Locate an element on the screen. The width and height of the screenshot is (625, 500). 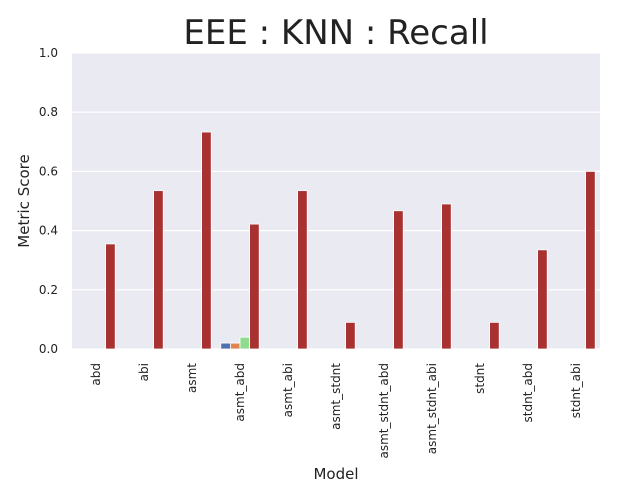
x-tick-label: stdnt_abd is located at coordinates (528, 392).